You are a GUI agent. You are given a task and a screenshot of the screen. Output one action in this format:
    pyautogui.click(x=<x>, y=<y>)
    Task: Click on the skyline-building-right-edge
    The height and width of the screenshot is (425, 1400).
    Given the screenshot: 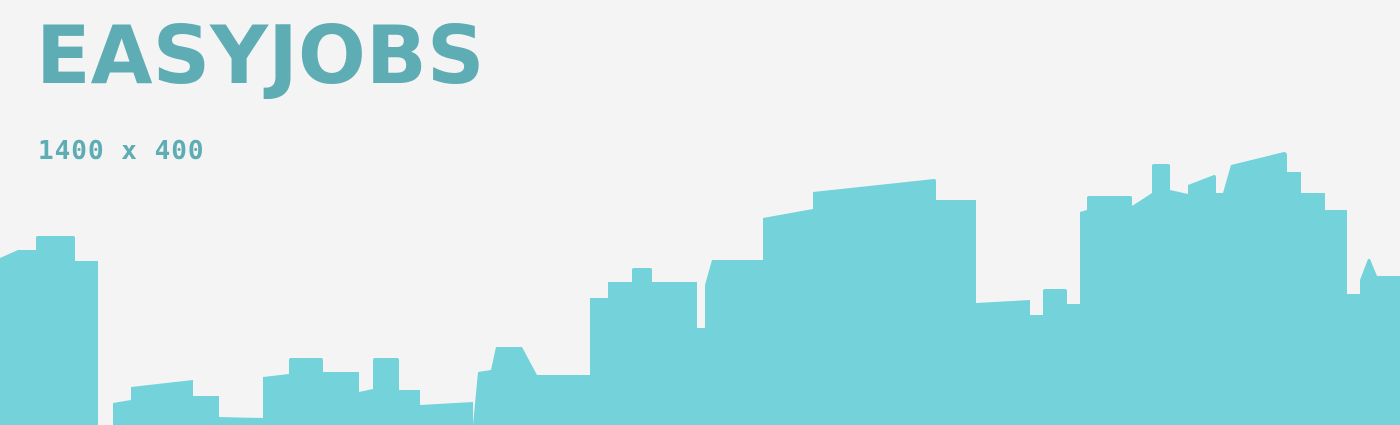 What is the action you would take?
    pyautogui.click(x=1373, y=342)
    